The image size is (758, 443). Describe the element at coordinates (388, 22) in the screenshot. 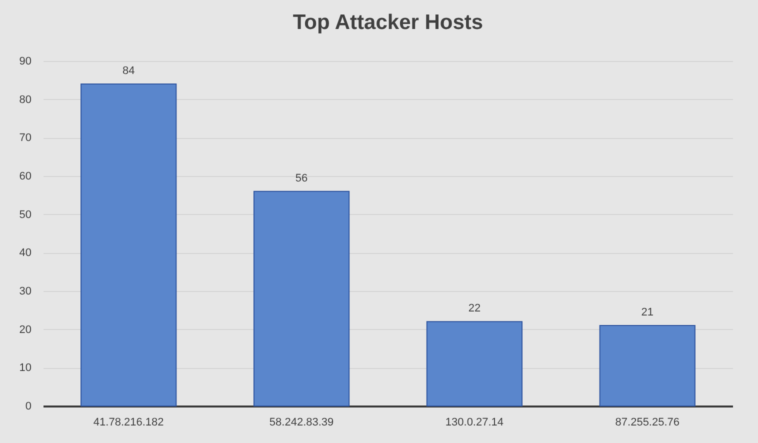

I see `chart-title: Top Attacker Hosts` at that location.